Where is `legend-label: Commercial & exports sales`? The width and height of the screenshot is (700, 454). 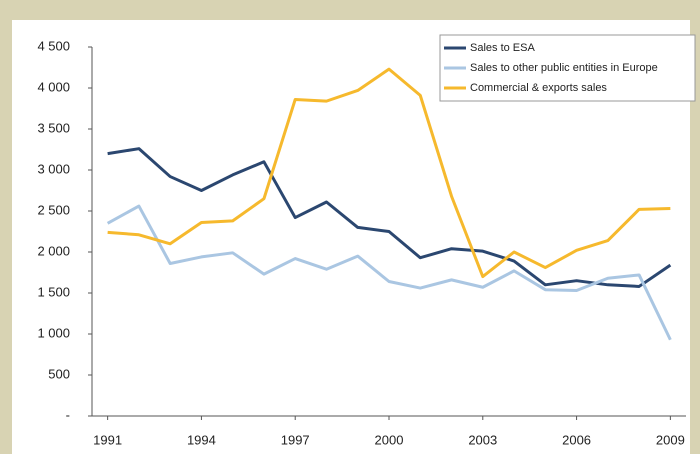
legend-label: Commercial & exports sales is located at coordinates (538, 88).